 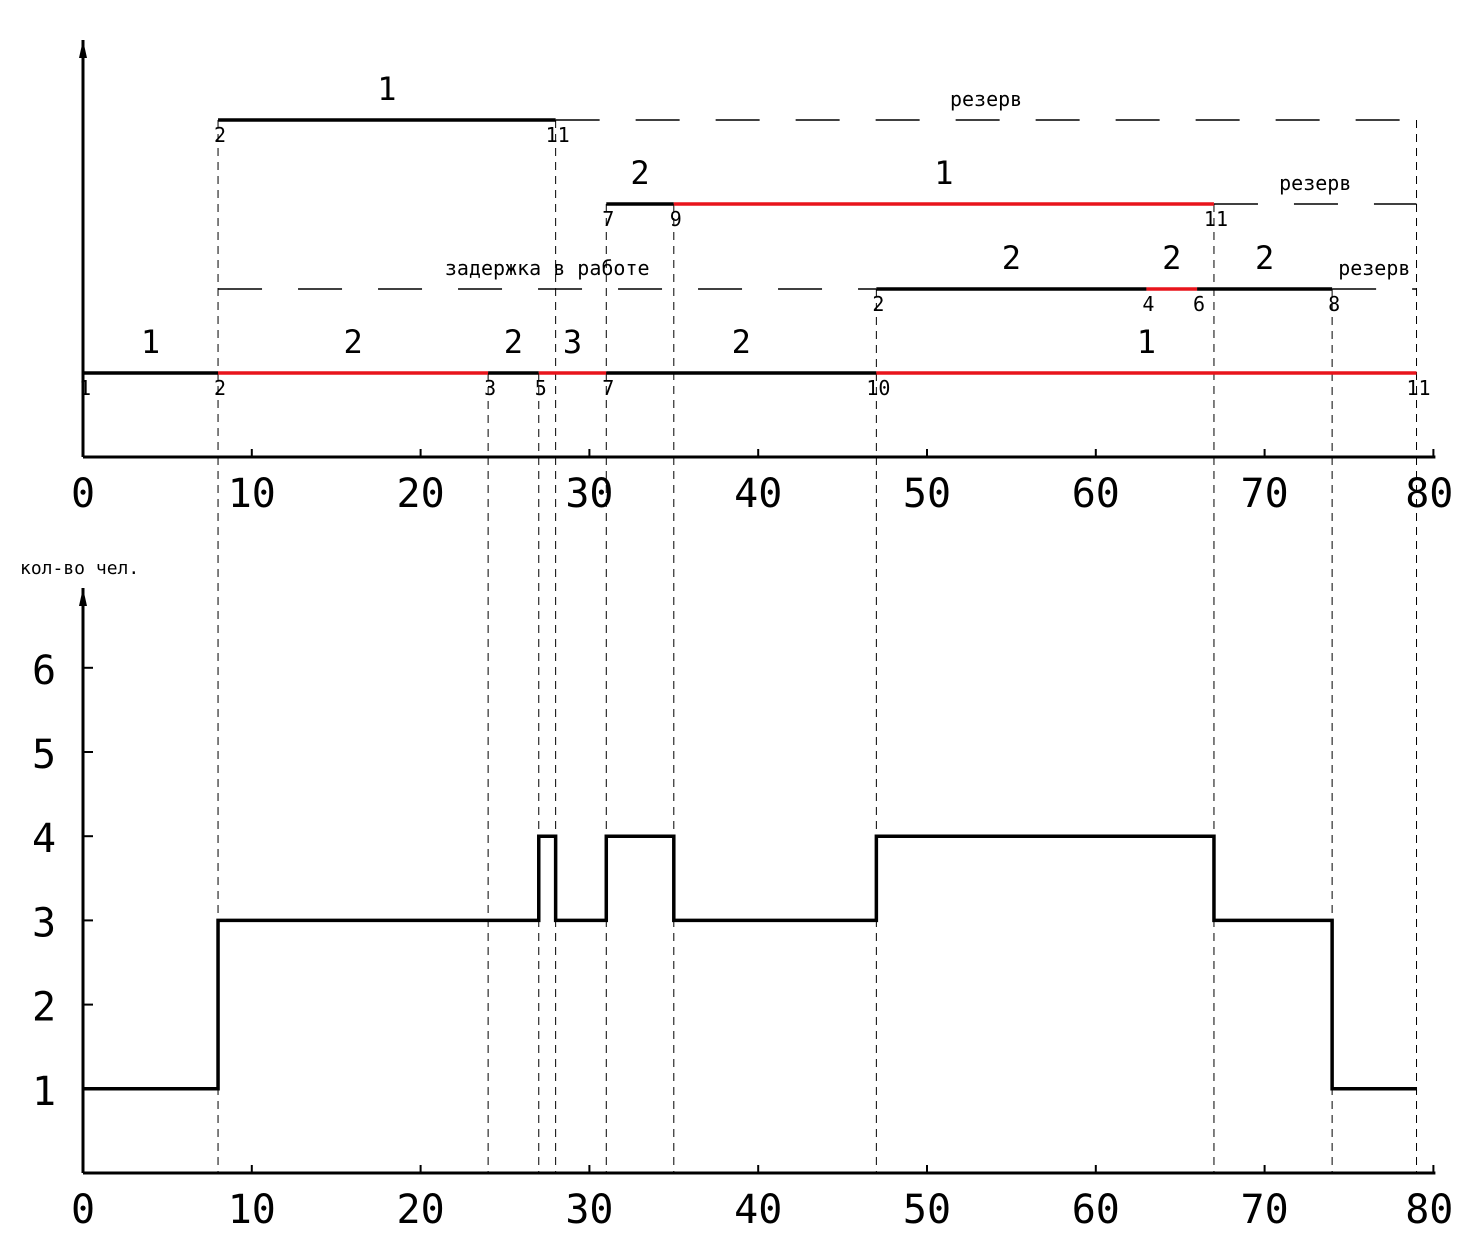 I want to click on workforce-x-tick-label: 80, so click(x=1429, y=1210).